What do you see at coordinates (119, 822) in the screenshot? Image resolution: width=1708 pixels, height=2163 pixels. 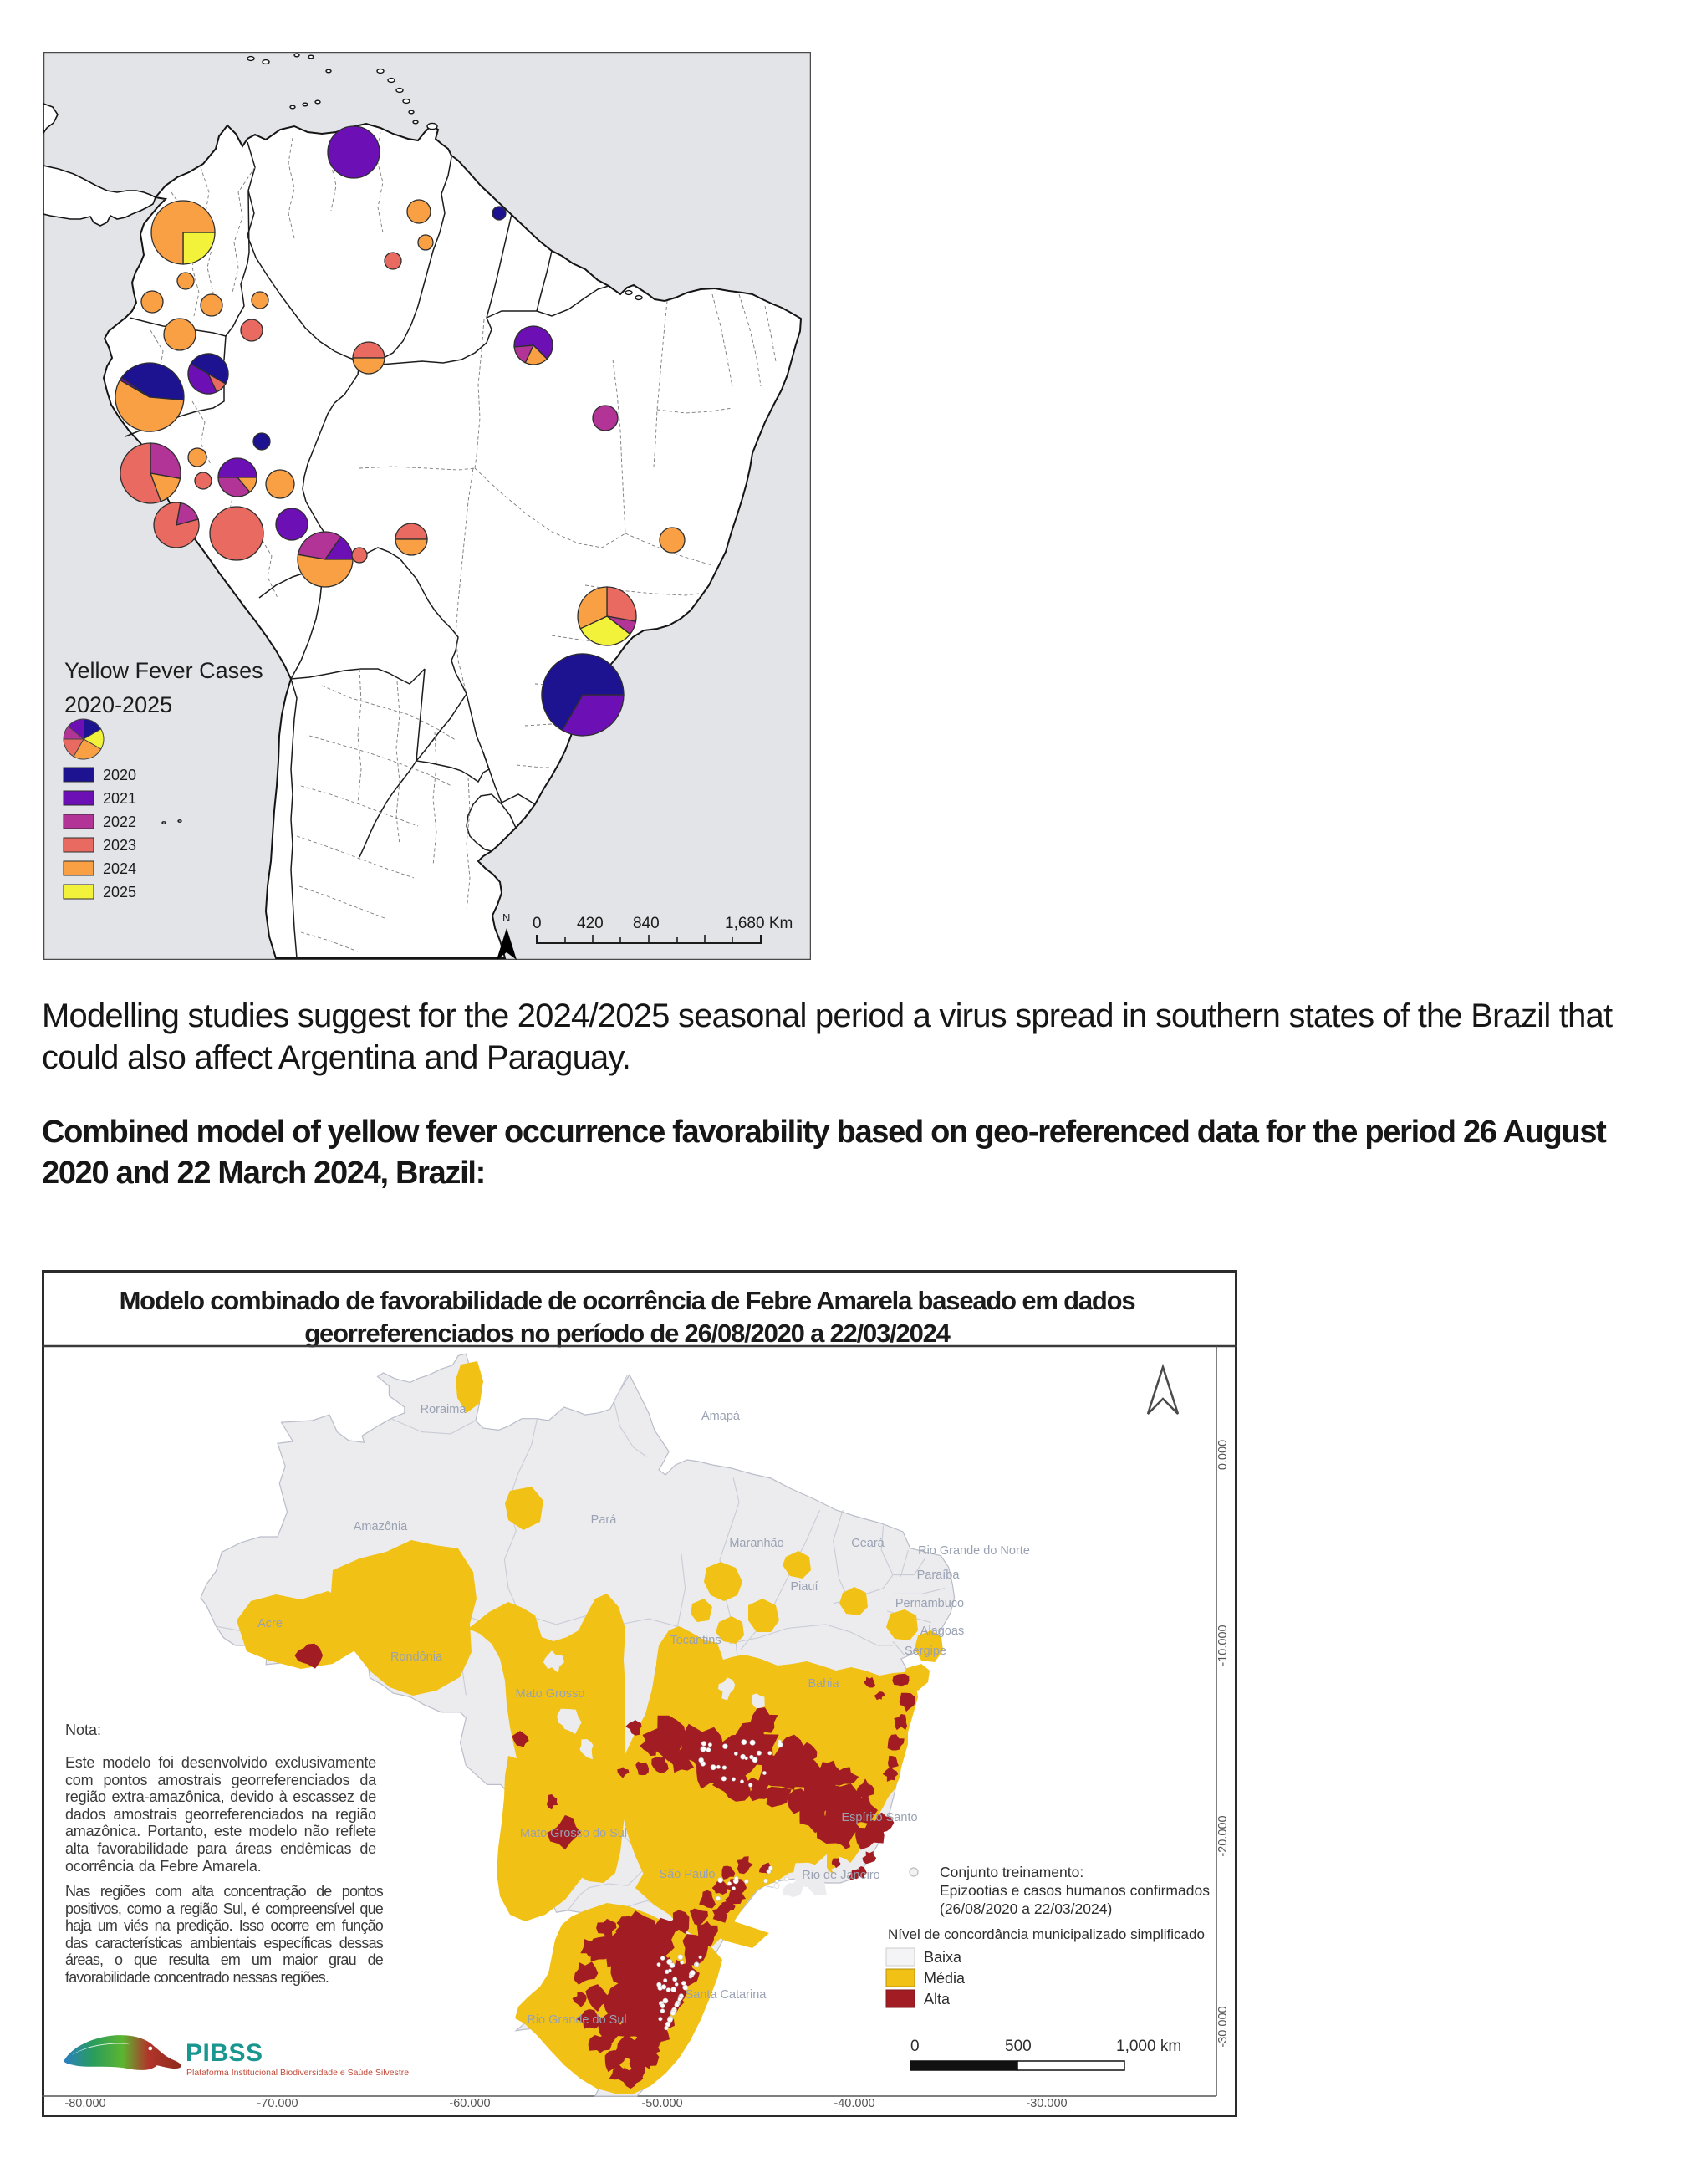 I see `svg-text: 2022` at bounding box center [119, 822].